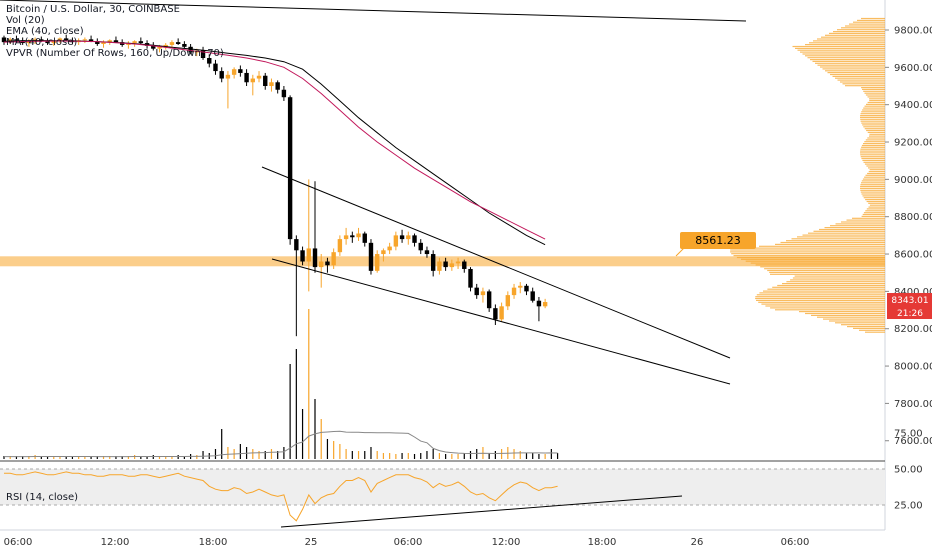 Image resolution: width=932 pixels, height=550 pixels. What do you see at coordinates (42, 497) in the screenshot?
I see `rsi-indicator-label: RSI (14, close)` at bounding box center [42, 497].